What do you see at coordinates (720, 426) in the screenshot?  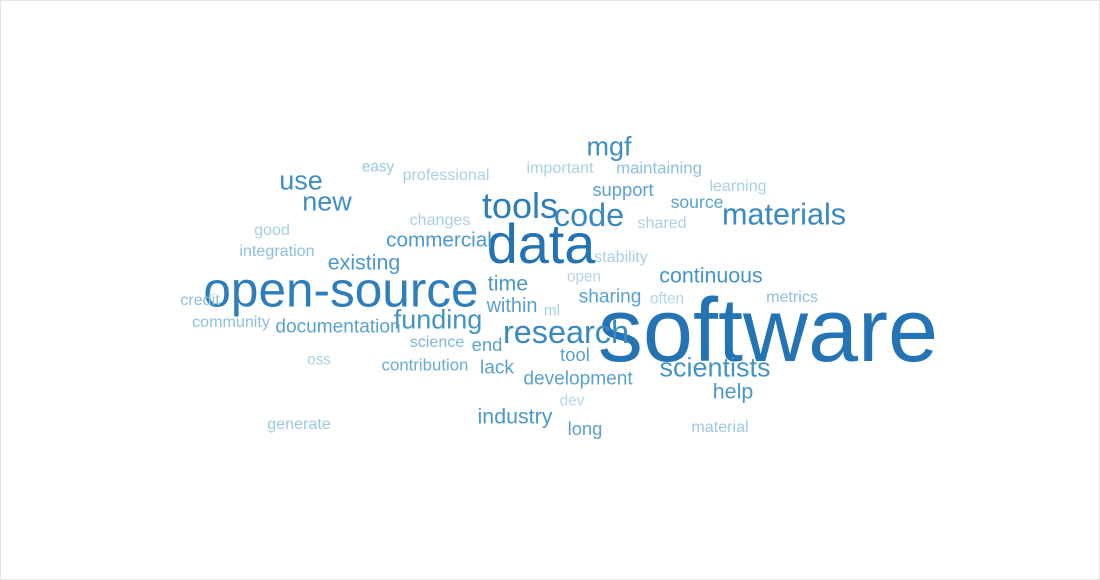 I see `word-material: material` at bounding box center [720, 426].